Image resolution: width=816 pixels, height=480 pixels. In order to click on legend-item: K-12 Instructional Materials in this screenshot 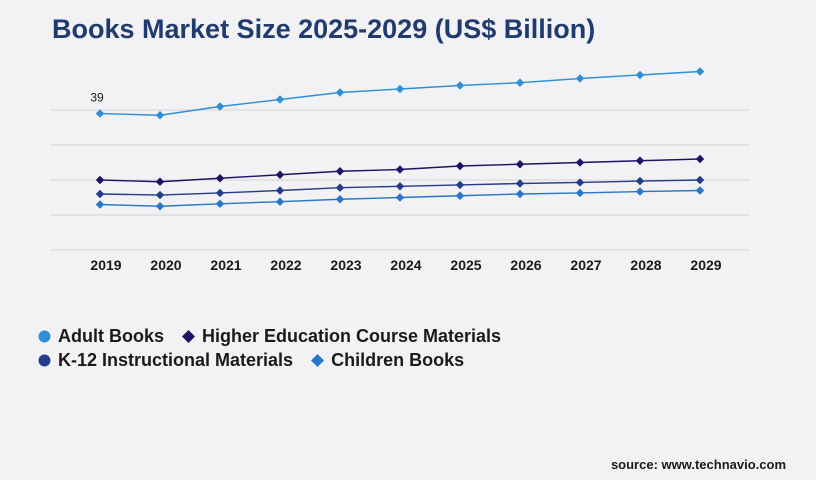, I will do `click(165, 360)`.